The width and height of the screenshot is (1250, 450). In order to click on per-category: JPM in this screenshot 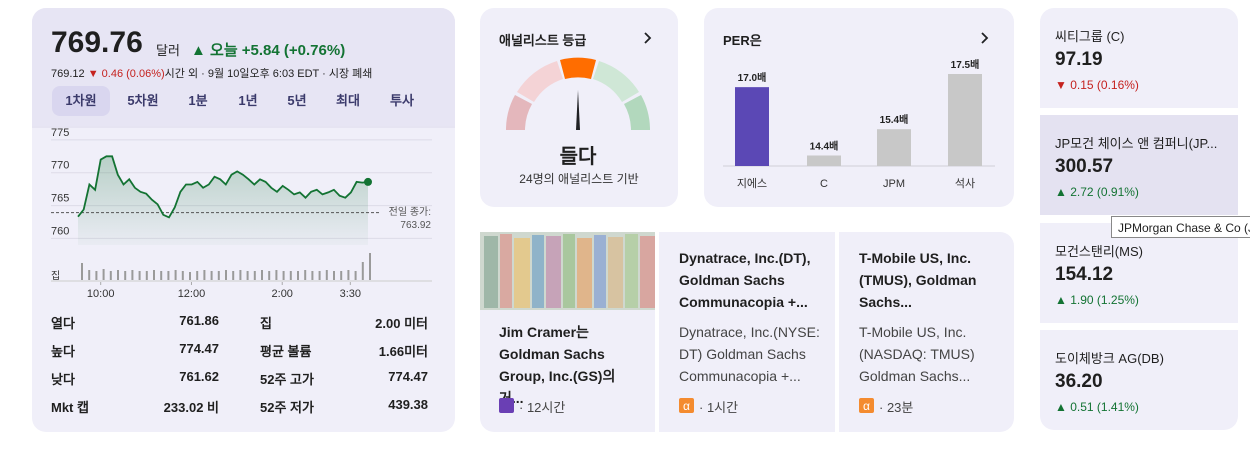, I will do `click(894, 184)`.